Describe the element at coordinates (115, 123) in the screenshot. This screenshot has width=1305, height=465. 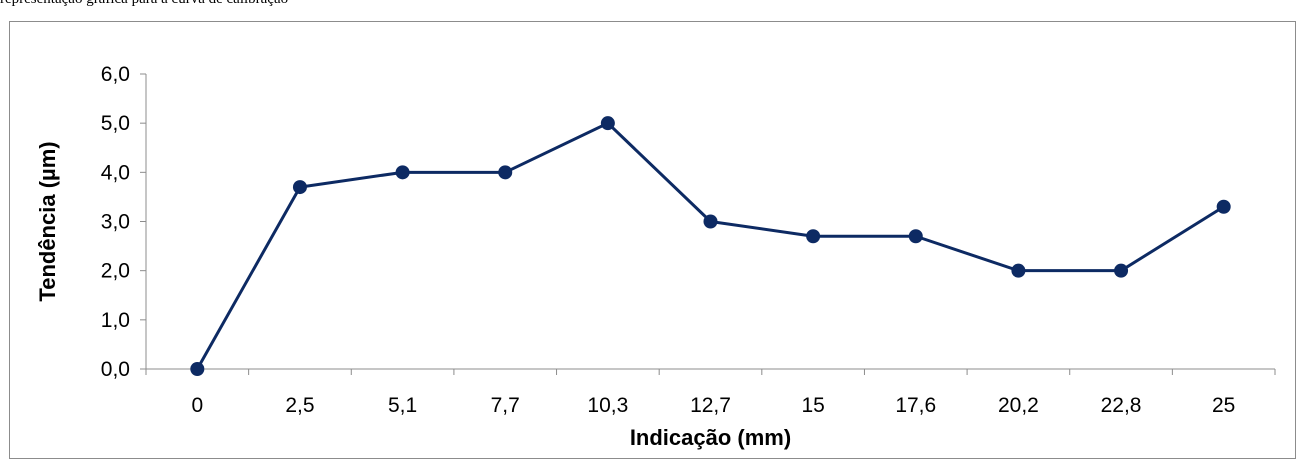
I see `y-tick-label: 5,0` at that location.